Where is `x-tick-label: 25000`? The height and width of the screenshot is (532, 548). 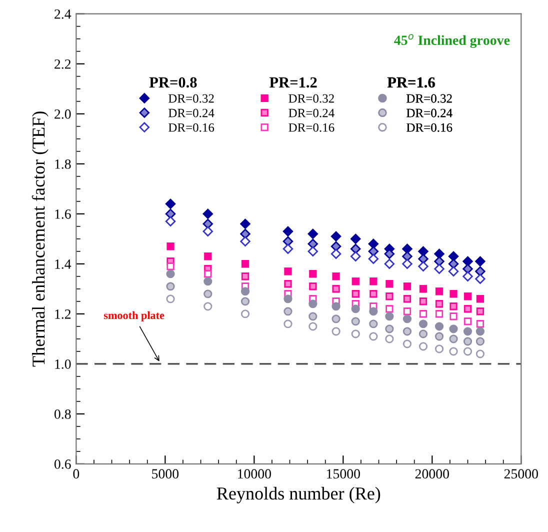 x-tick-label: 25000 is located at coordinates (521, 474).